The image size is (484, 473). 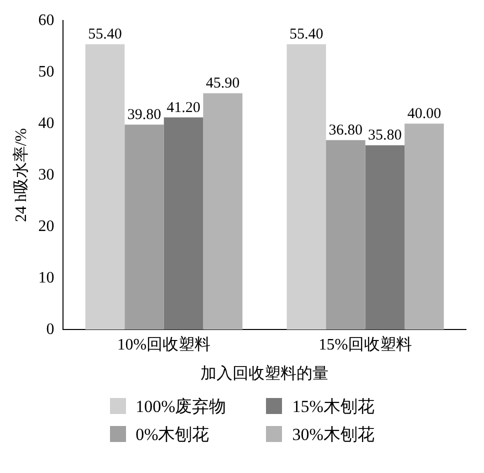 What do you see at coordinates (333, 407) in the screenshot?
I see `legend-label: 15%木刨花` at bounding box center [333, 407].